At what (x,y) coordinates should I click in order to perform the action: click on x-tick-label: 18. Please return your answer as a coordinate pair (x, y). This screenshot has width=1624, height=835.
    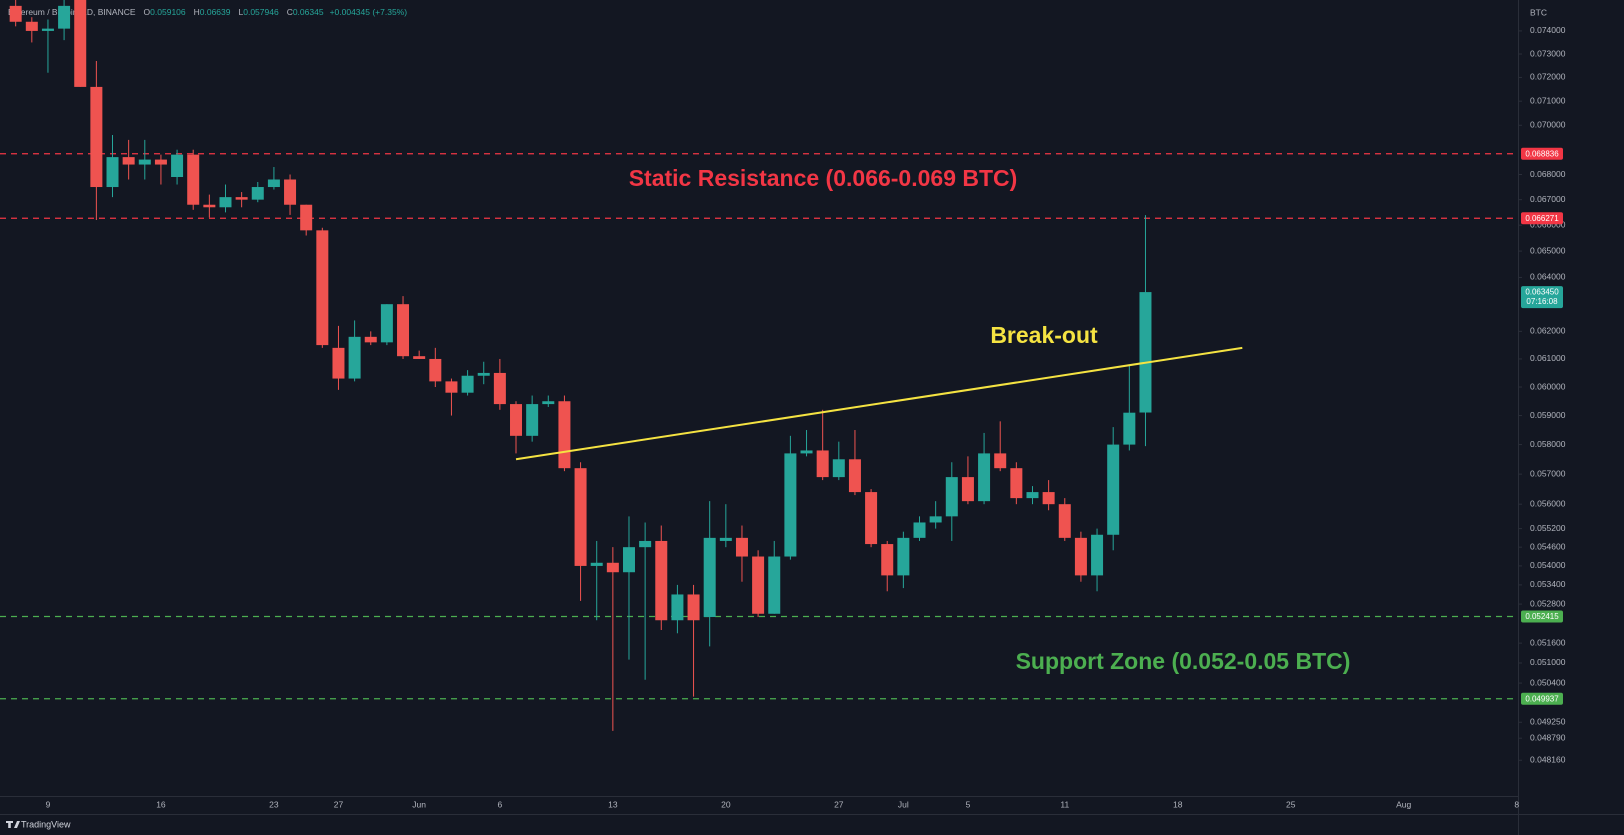
    Looking at the image, I should click on (1178, 804).